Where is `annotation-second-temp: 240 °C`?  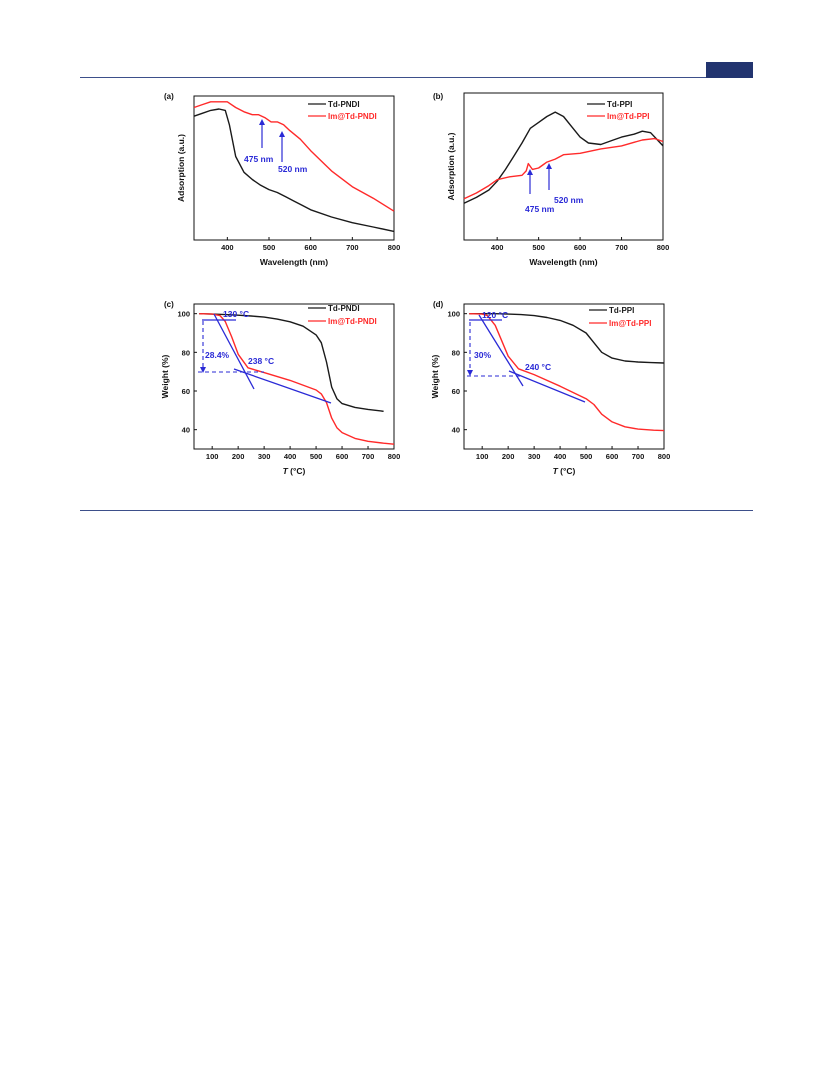 annotation-second-temp: 240 °C is located at coordinates (538, 367).